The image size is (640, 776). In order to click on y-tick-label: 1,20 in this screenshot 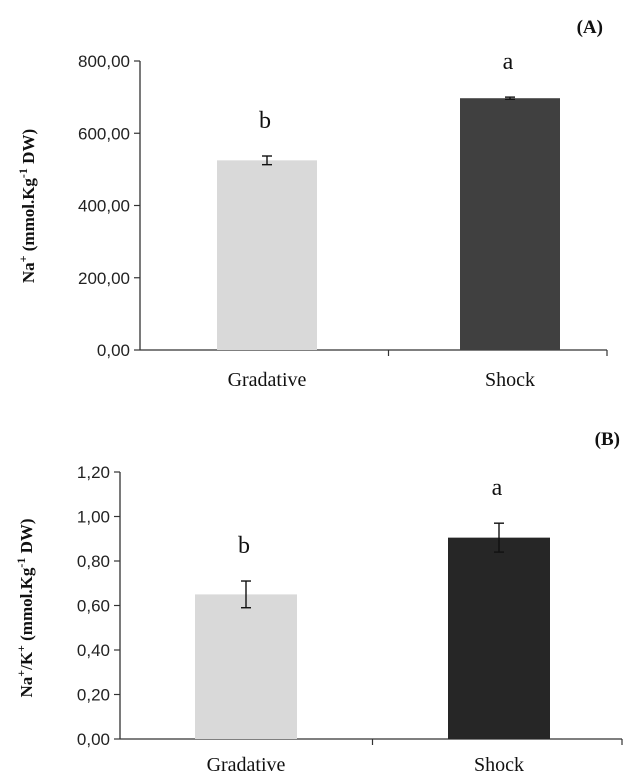, I will do `click(93, 472)`.